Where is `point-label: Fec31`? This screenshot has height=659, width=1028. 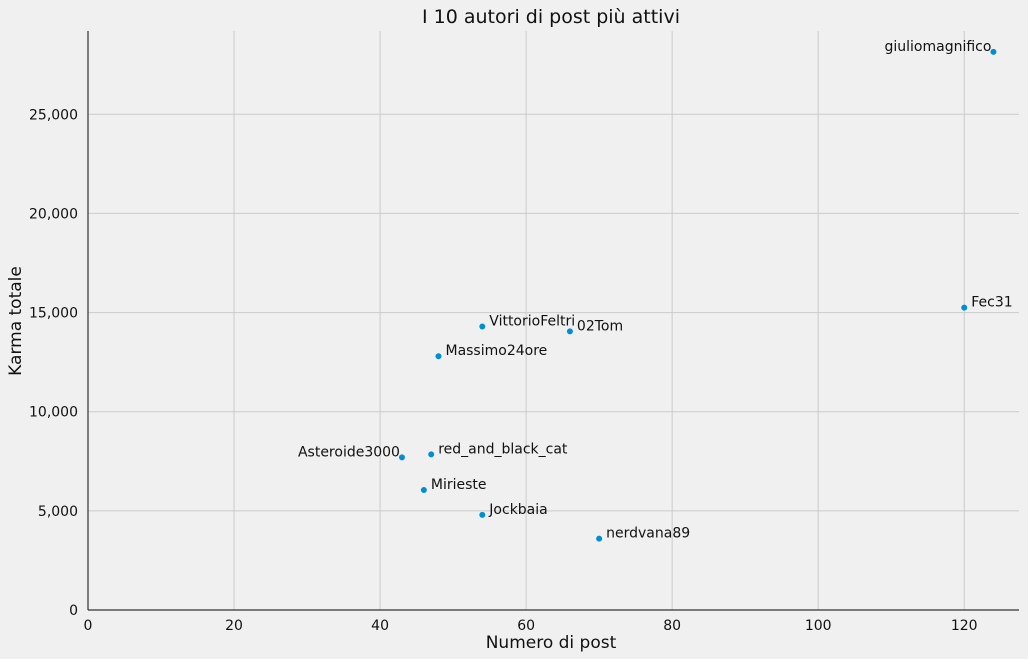
point-label: Fec31 is located at coordinates (991, 303).